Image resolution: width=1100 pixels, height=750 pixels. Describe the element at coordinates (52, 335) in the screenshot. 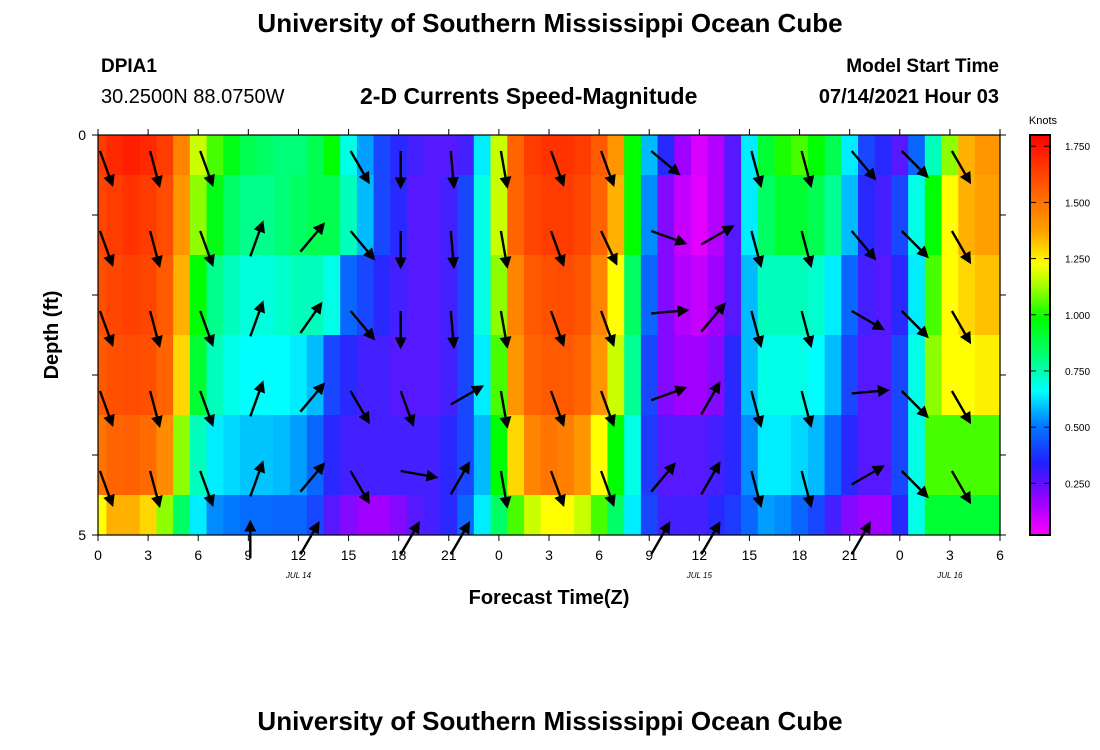

I see `y-axis-label: Depth (ft)` at that location.